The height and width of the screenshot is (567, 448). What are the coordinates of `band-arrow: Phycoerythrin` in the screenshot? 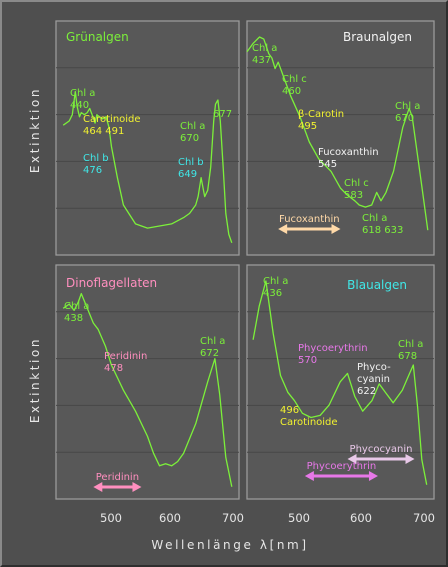 It's located at (341, 471).